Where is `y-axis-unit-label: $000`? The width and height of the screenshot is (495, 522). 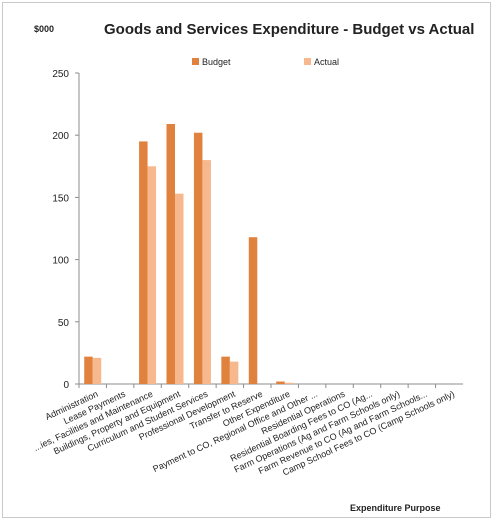
y-axis-unit-label: $000 is located at coordinates (44, 29).